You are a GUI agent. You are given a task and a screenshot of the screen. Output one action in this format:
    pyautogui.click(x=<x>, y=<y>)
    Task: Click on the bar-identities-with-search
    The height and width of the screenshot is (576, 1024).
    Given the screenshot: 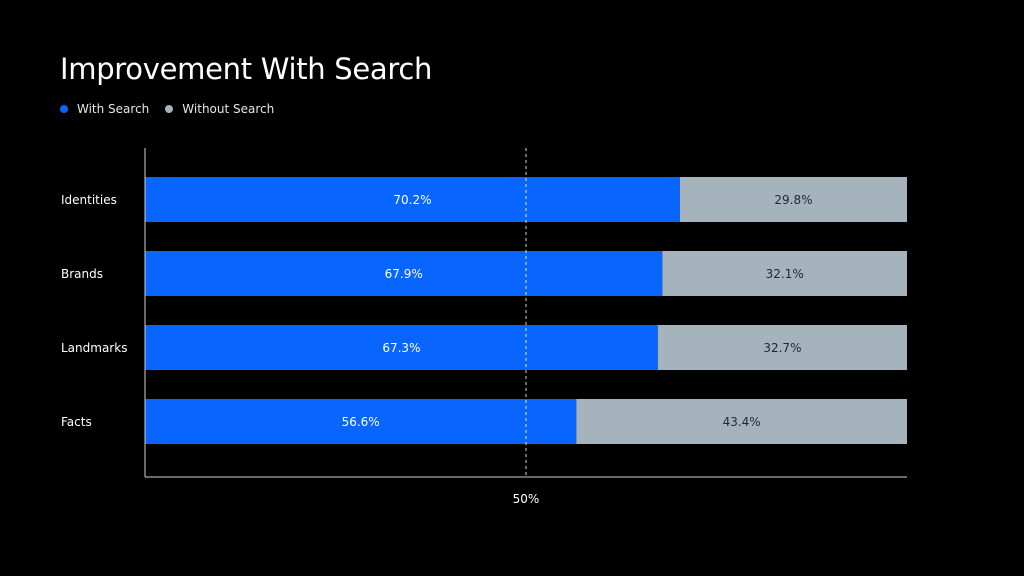 What is the action you would take?
    pyautogui.click(x=412, y=199)
    